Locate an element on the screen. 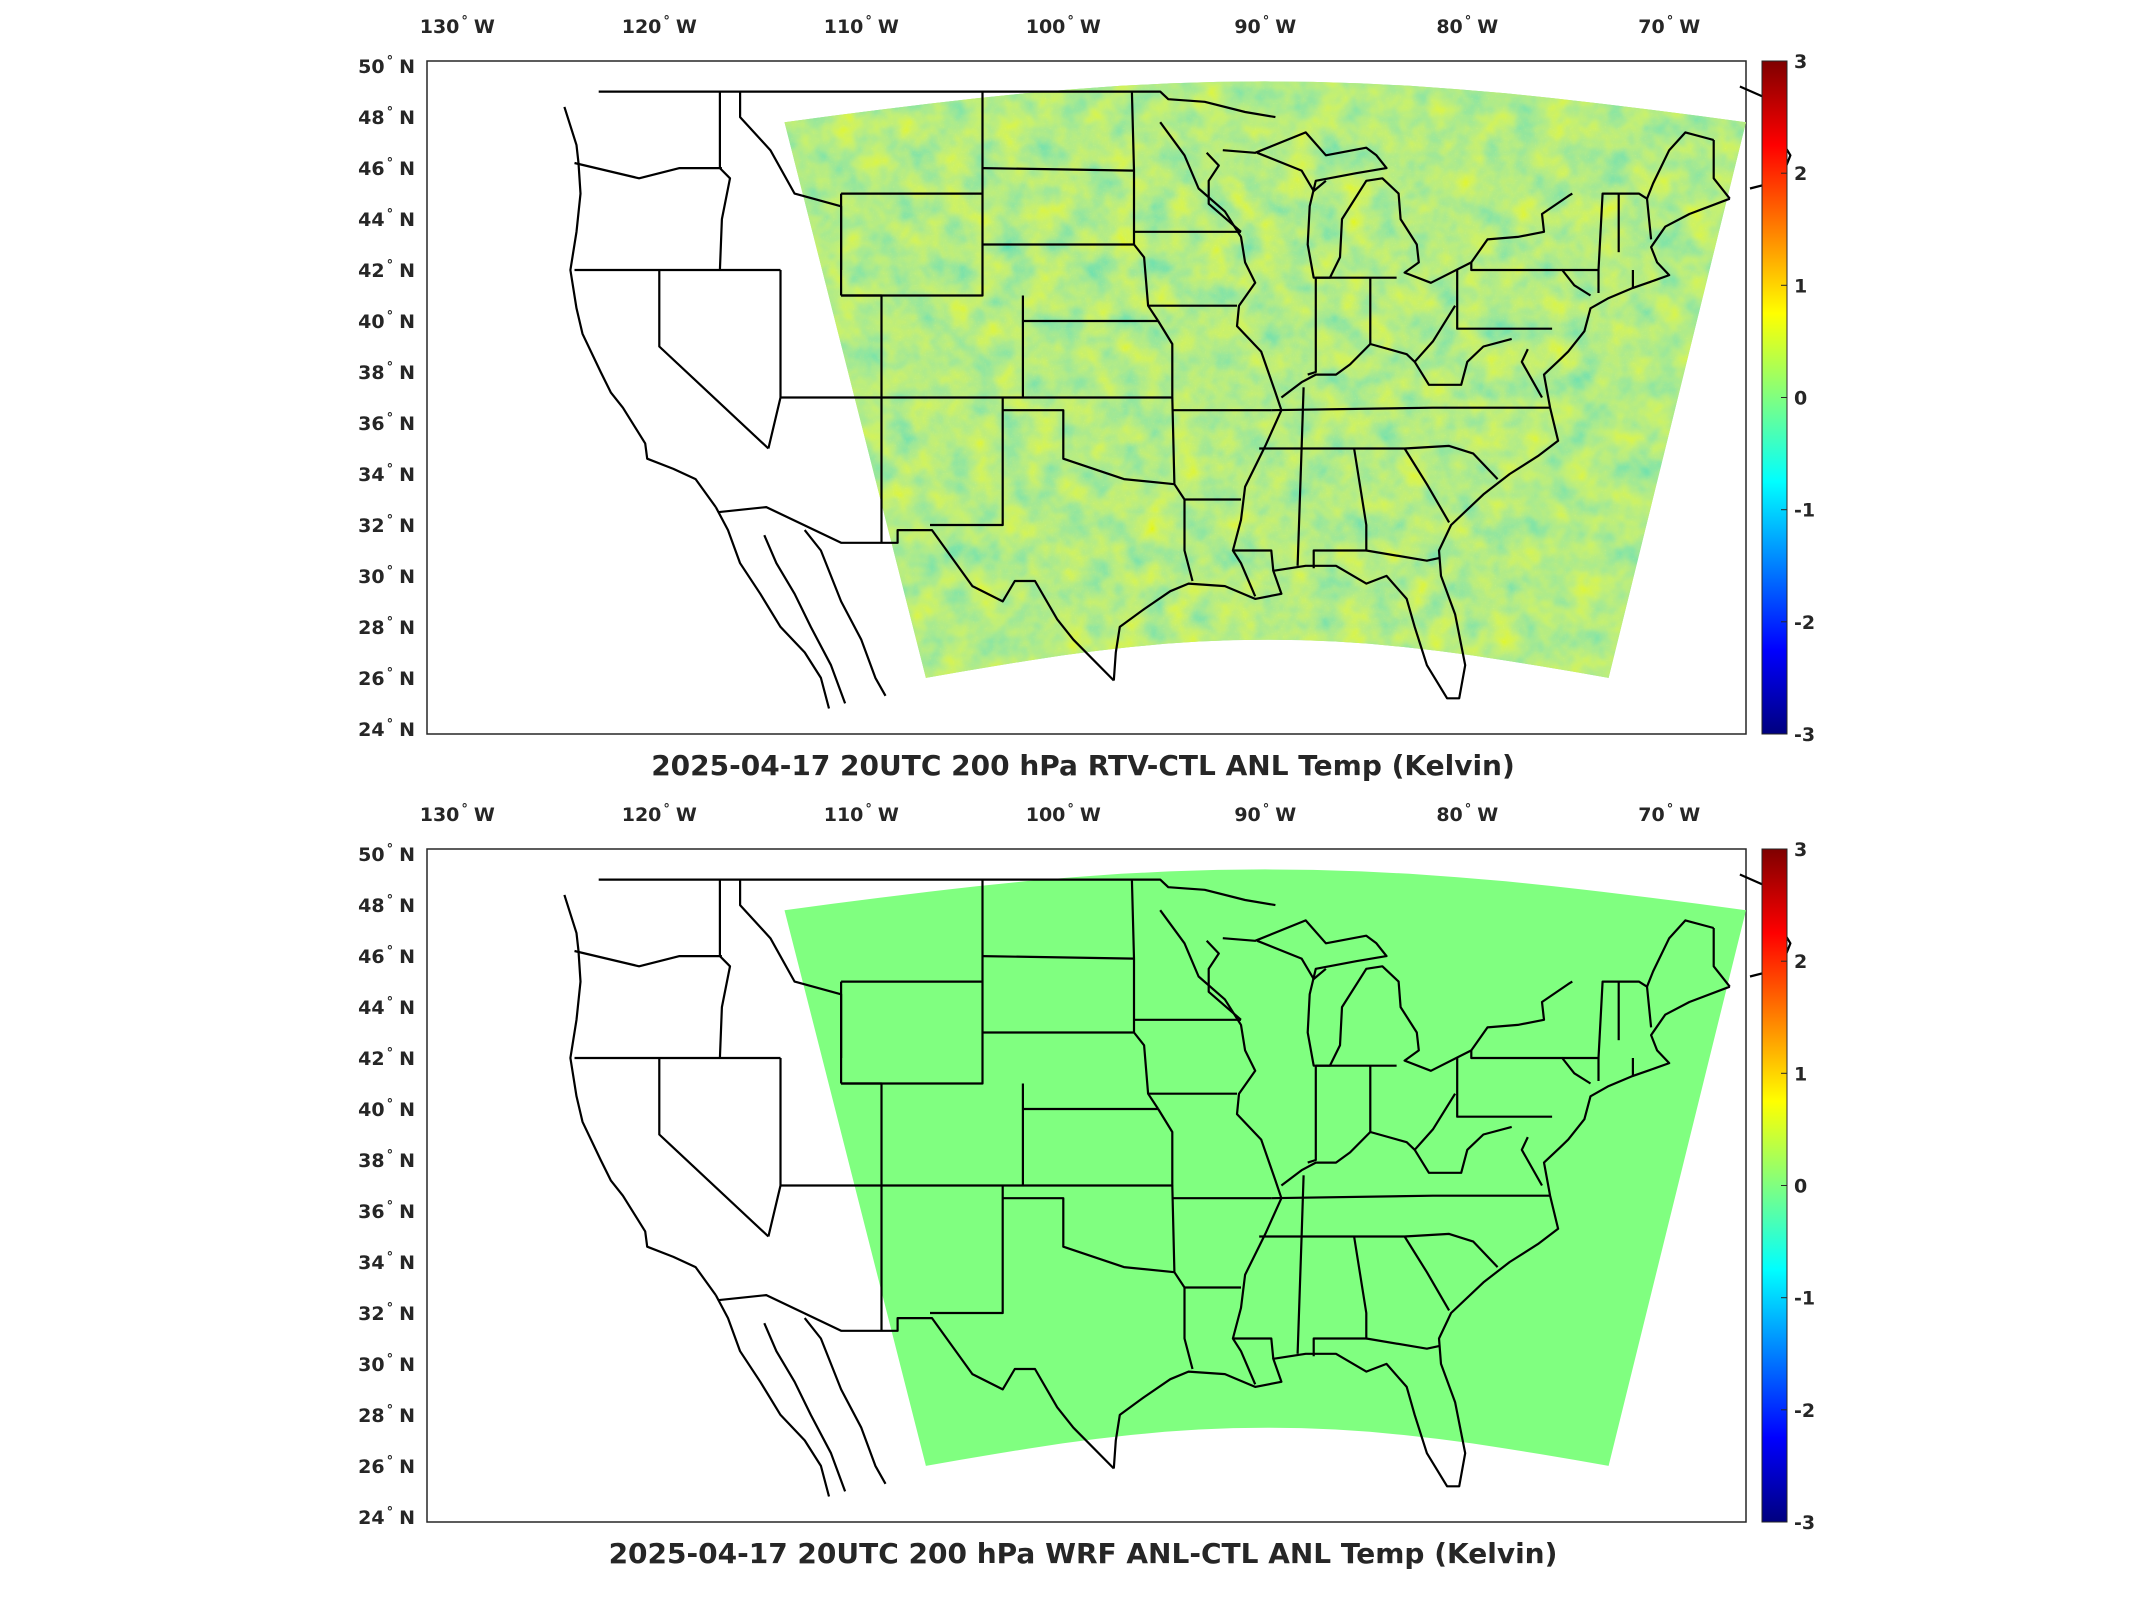 This screenshot has height=1600, width=2133. lon-tick-label: 120 ° W is located at coordinates (659, 814).